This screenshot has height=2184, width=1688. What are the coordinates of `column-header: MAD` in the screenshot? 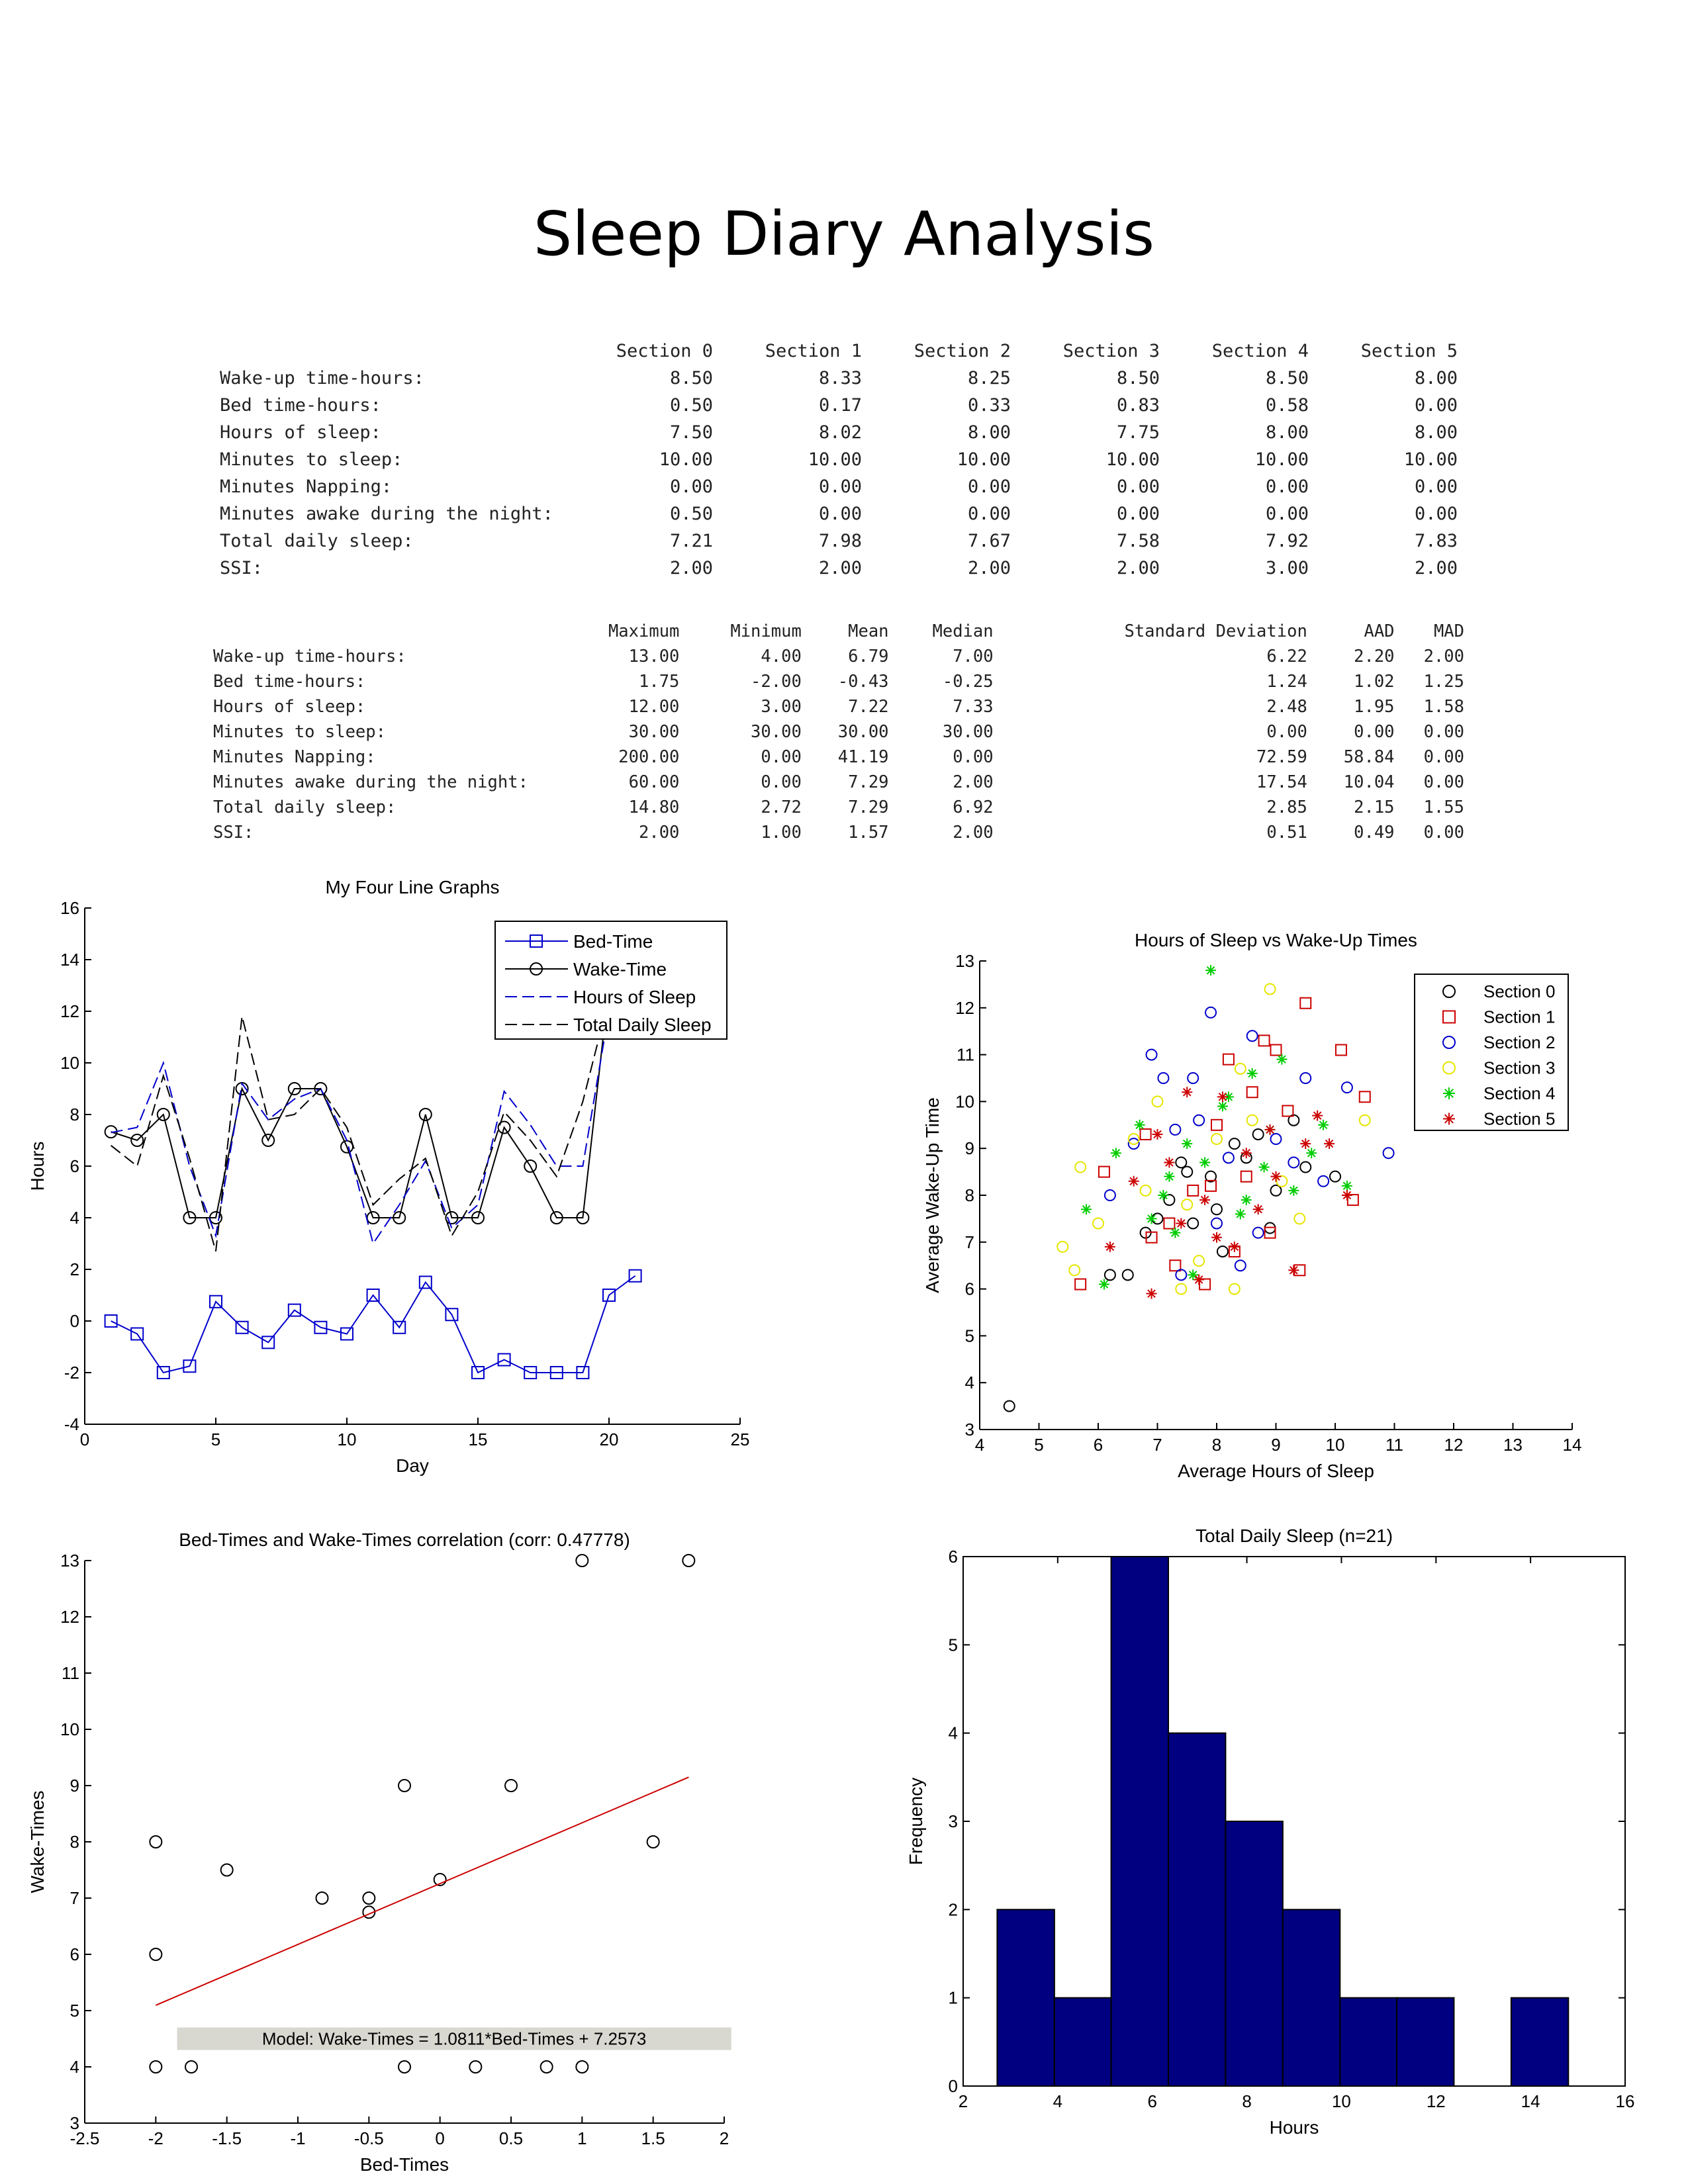 It's located at (1448, 631).